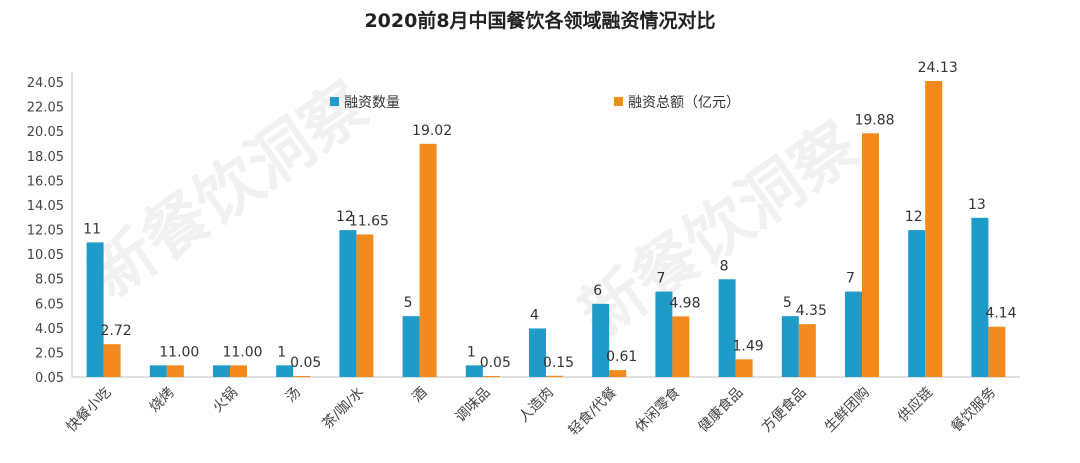 The width and height of the screenshot is (1080, 463). What do you see at coordinates (225, 400) in the screenshot?
I see `x-category-label: 火锅` at bounding box center [225, 400].